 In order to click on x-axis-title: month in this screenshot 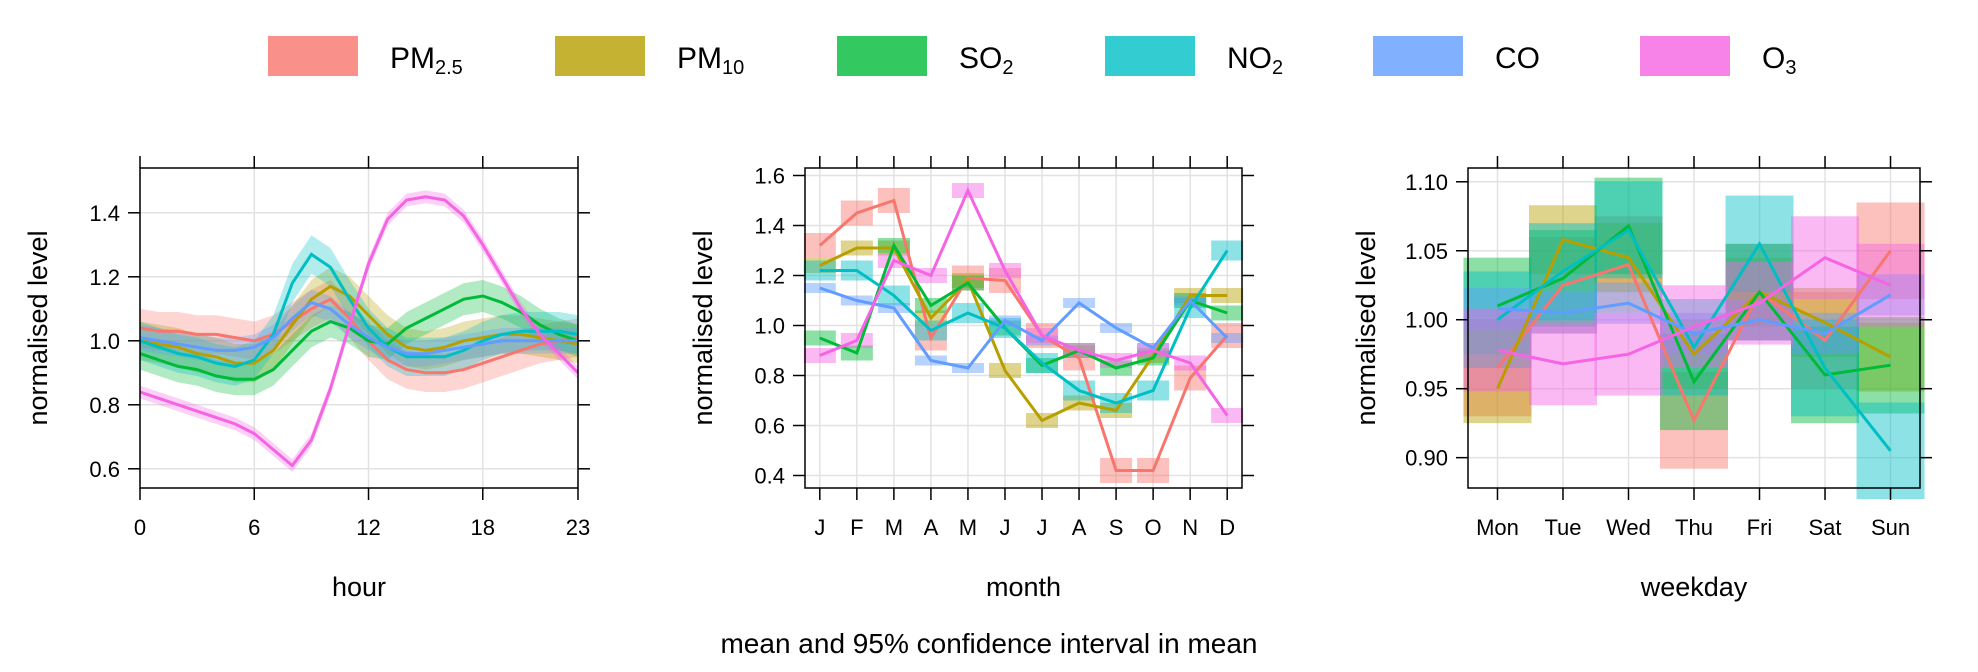, I will do `click(1023, 587)`.